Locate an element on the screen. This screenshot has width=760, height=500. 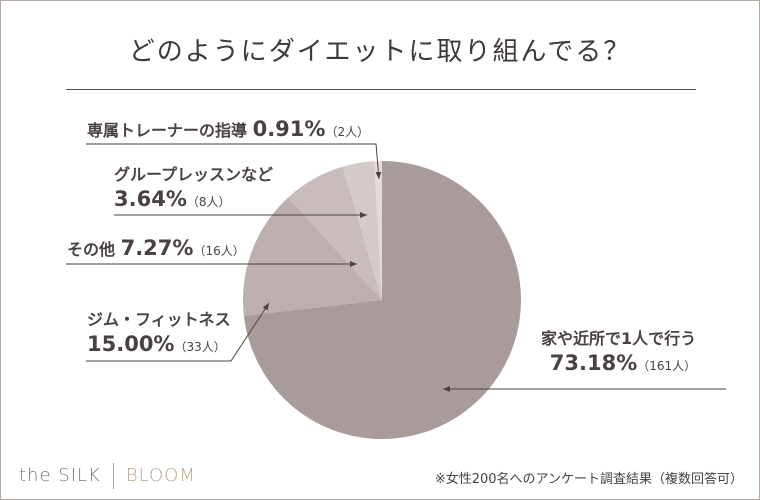
survey-note: ※女性200名へのアンケート調査結果（複数回答可） is located at coordinates (588, 479).